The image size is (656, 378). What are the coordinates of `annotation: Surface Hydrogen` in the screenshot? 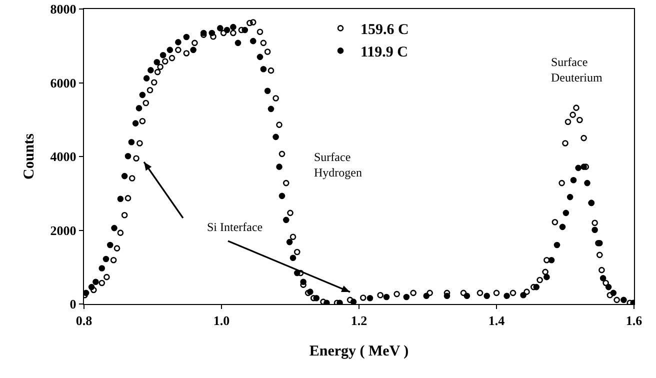 It's located at (338, 165).